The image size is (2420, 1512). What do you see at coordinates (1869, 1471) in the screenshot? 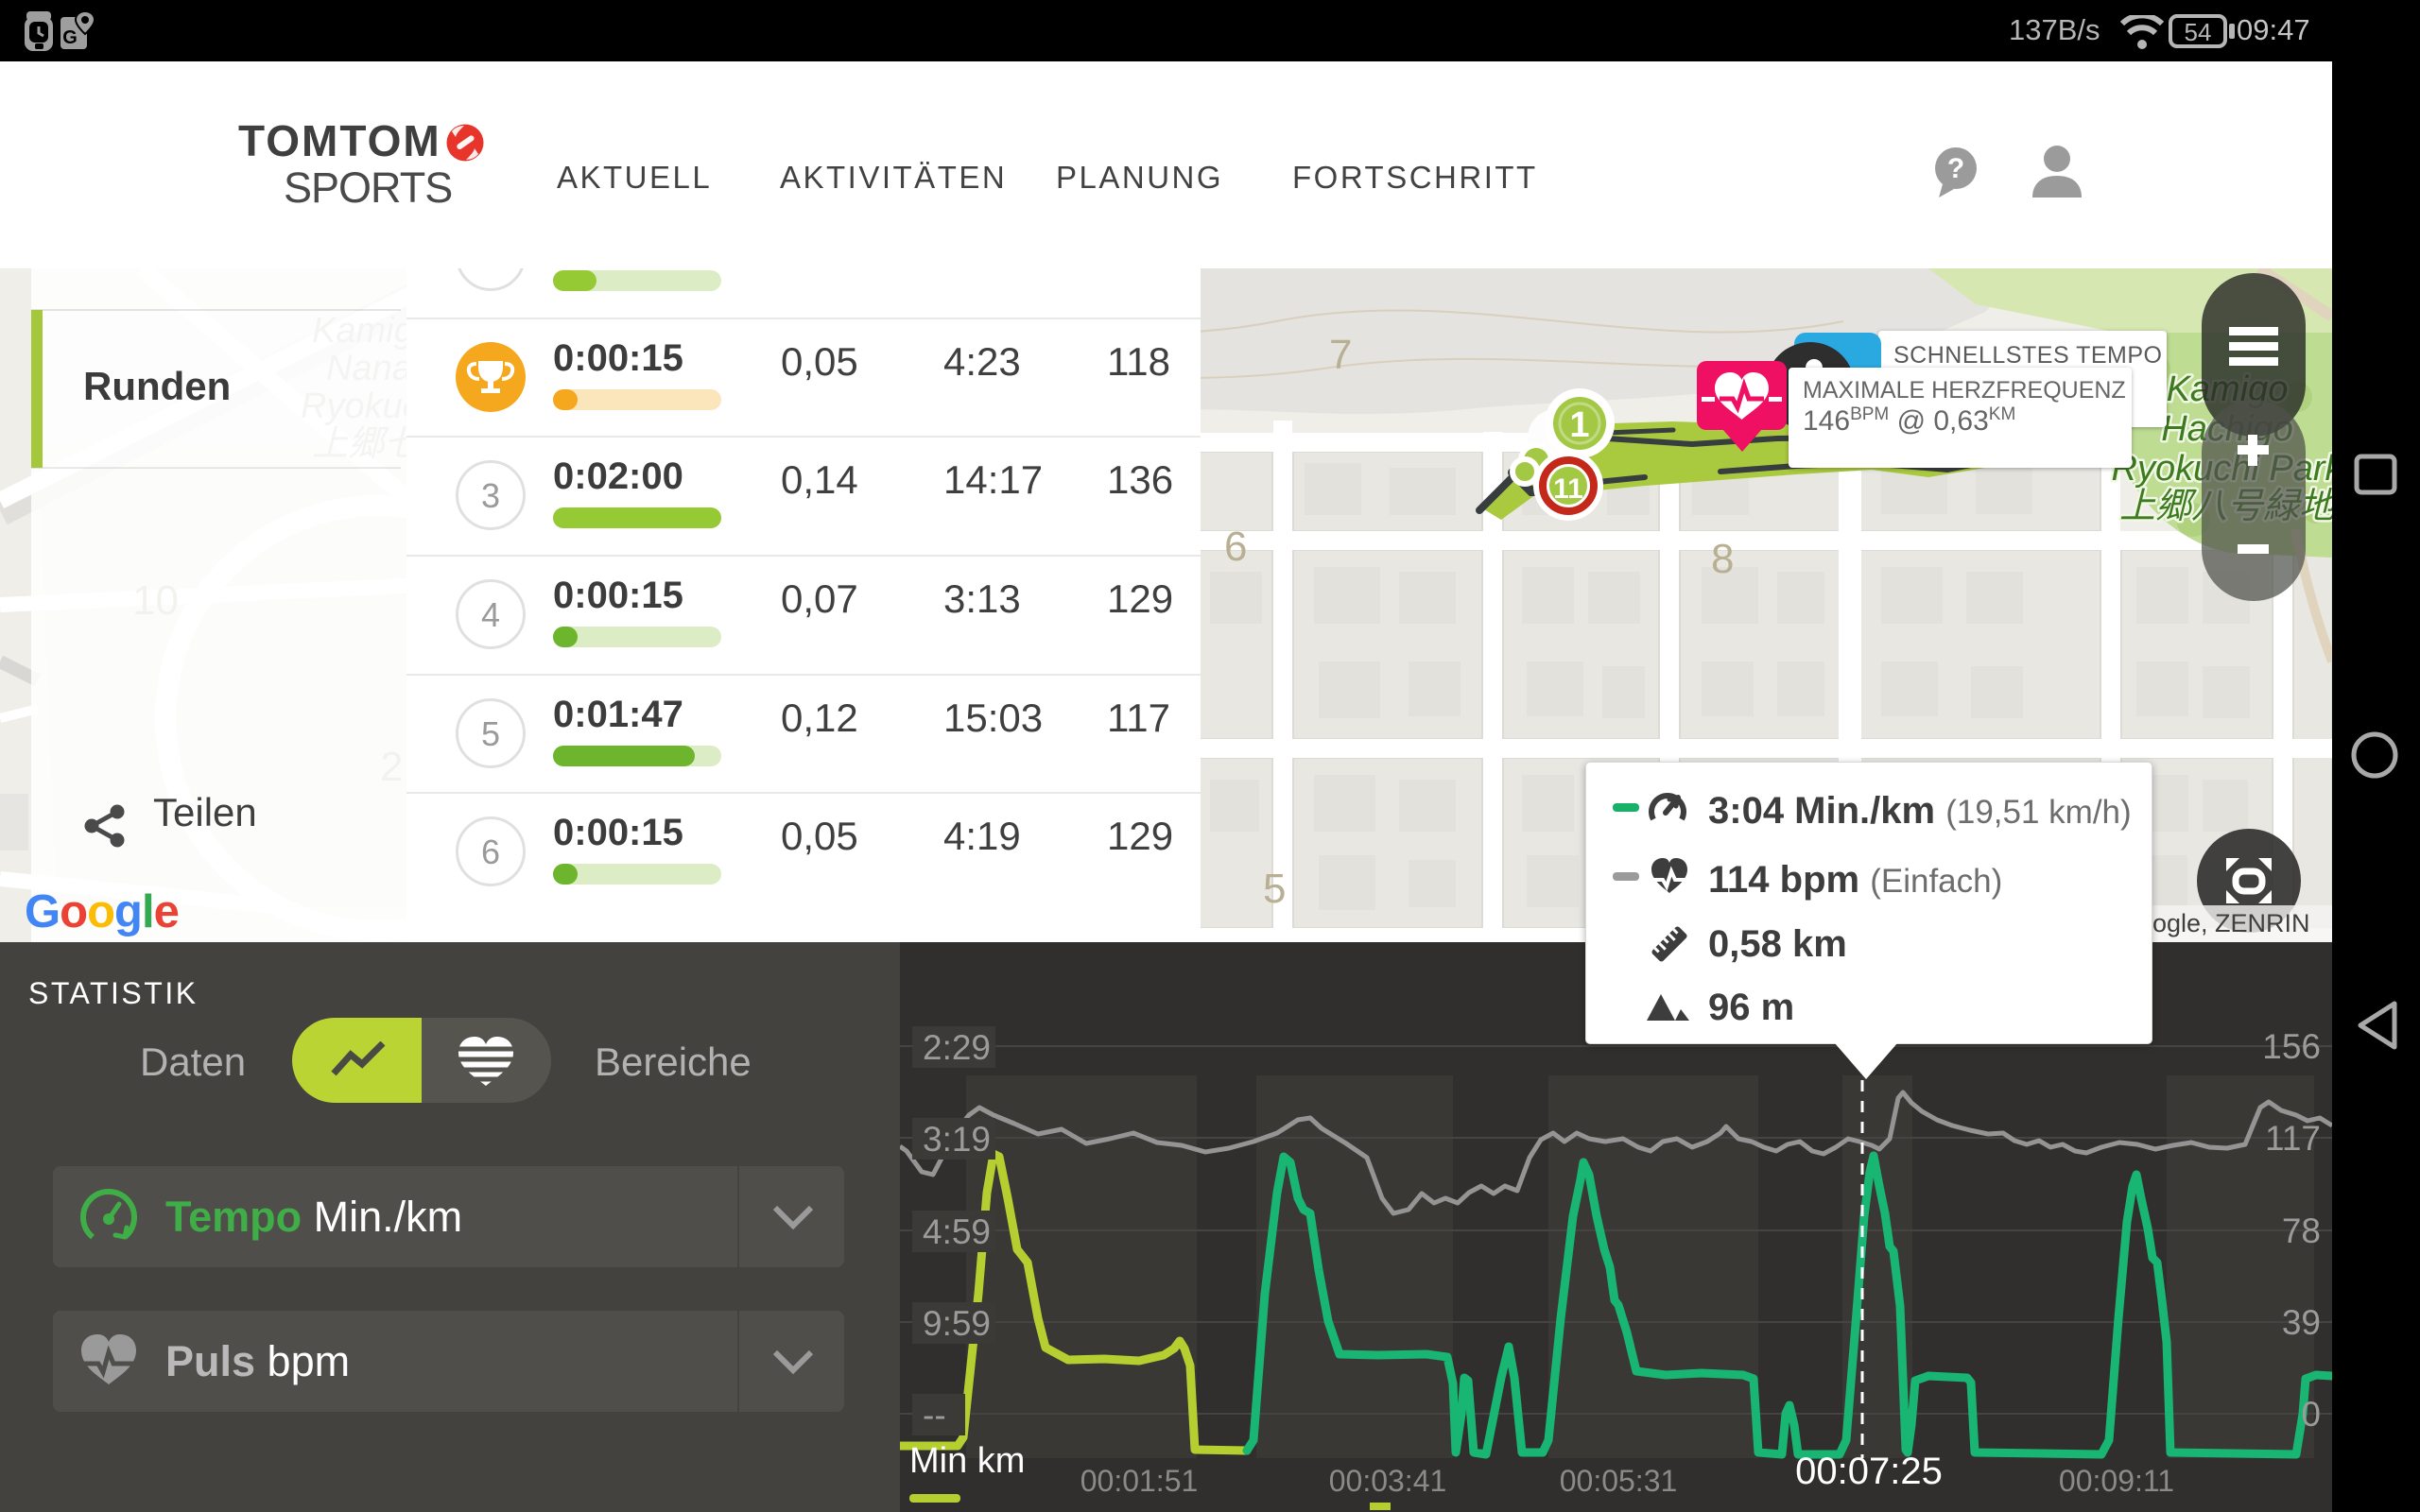
I see `svg-text: 00:07:25` at bounding box center [1869, 1471].